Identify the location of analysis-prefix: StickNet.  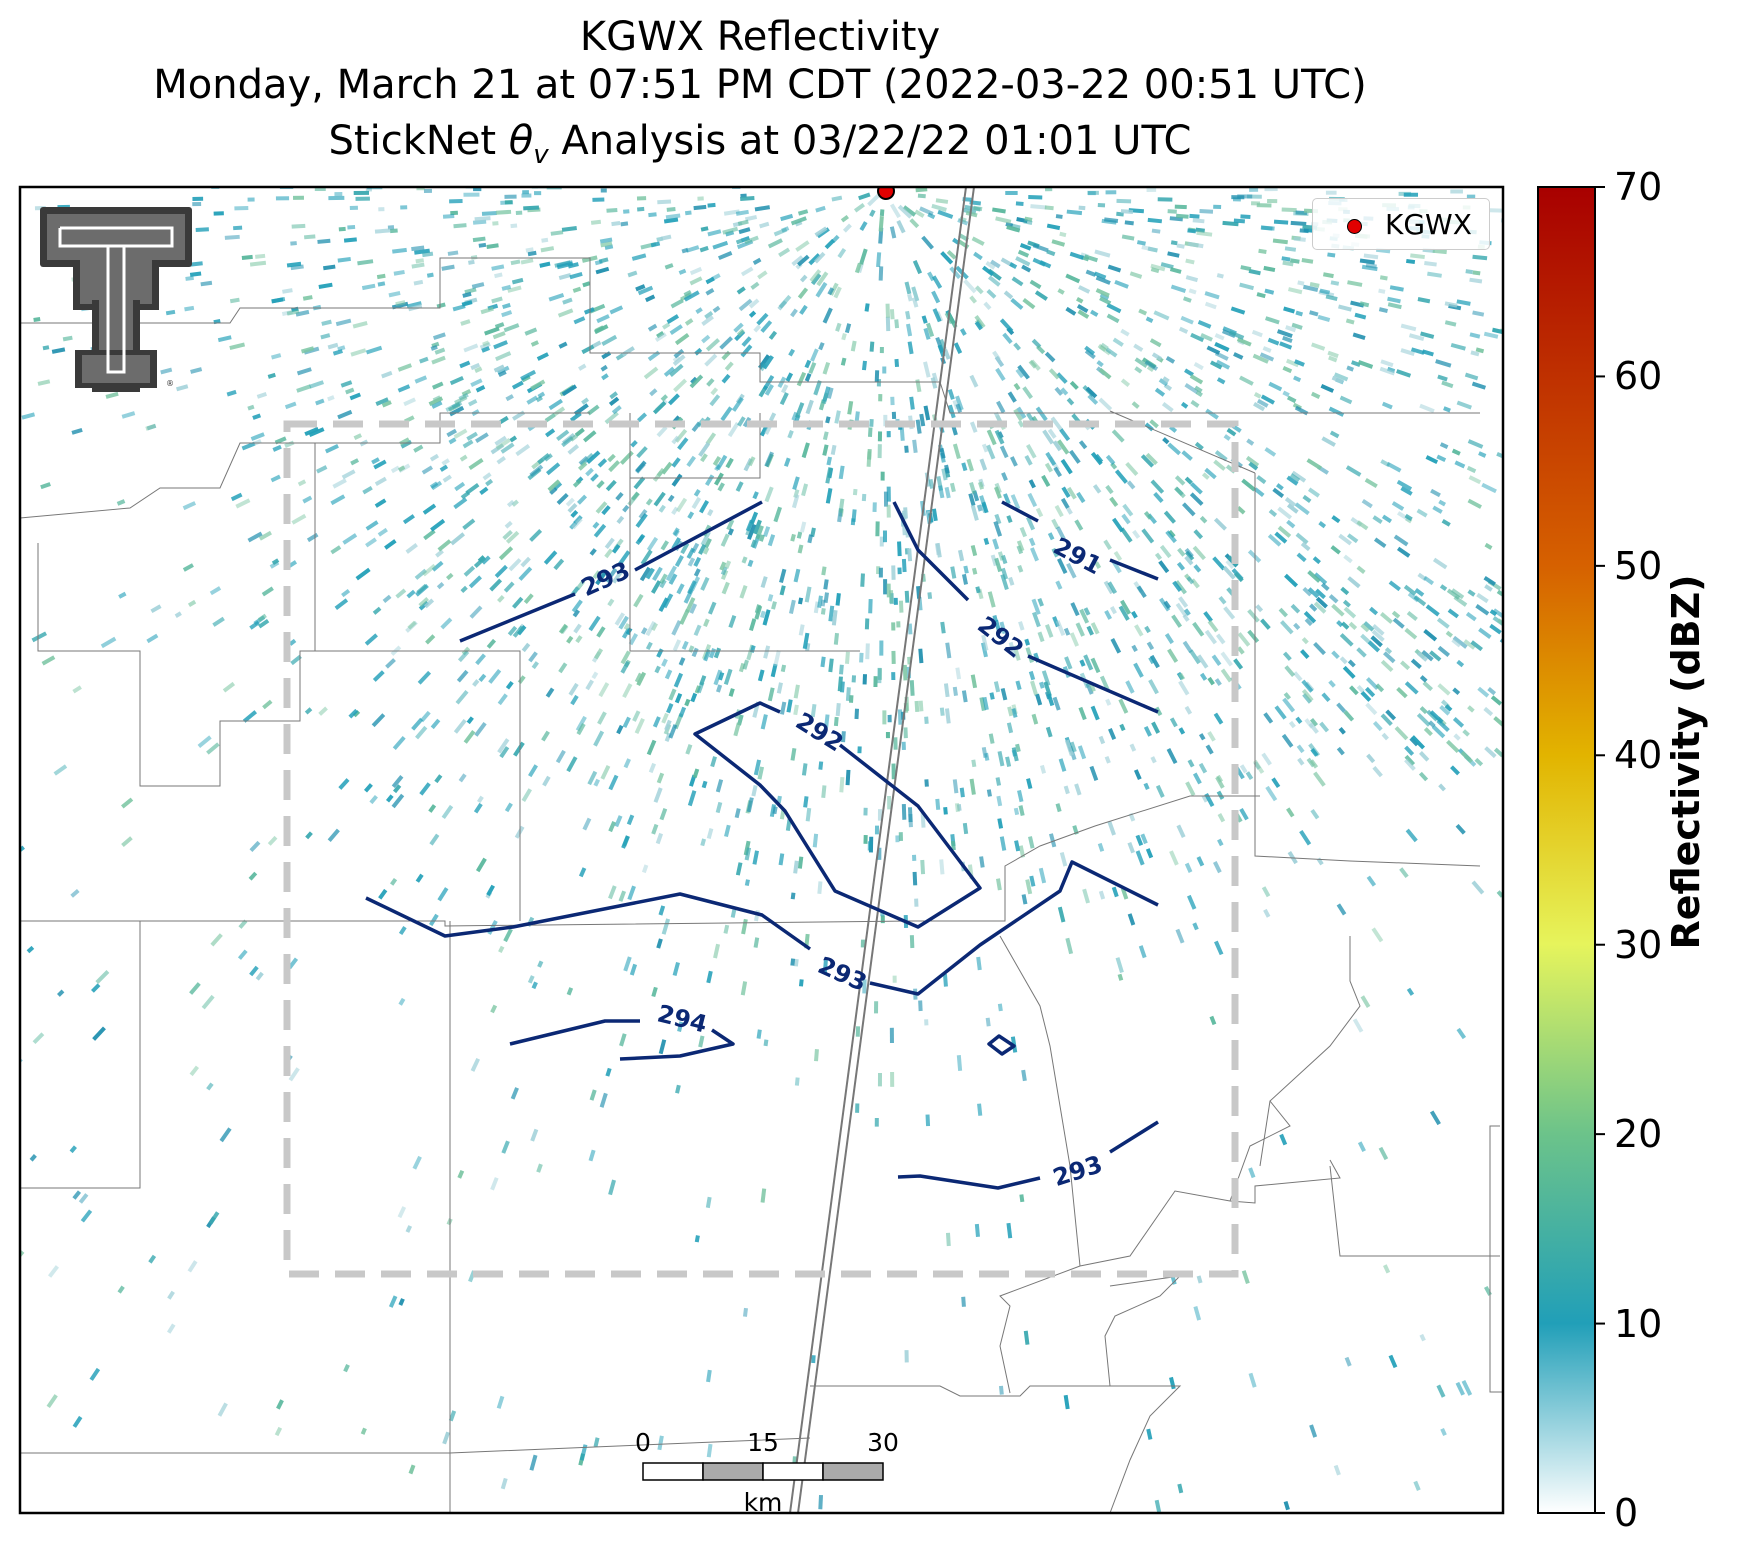
(418, 141).